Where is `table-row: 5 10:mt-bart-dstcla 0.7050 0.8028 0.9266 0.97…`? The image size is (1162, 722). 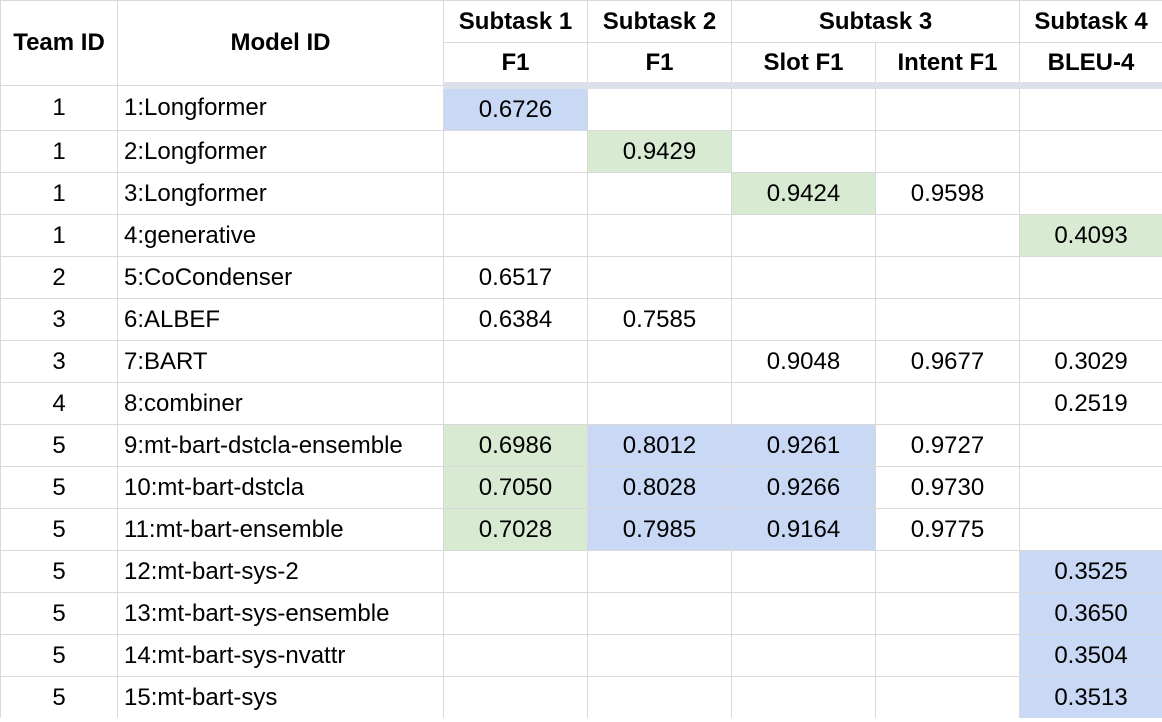
table-row: 5 10:mt-bart-dstcla 0.7050 0.8028 0.9266 0.97… is located at coordinates (581, 487).